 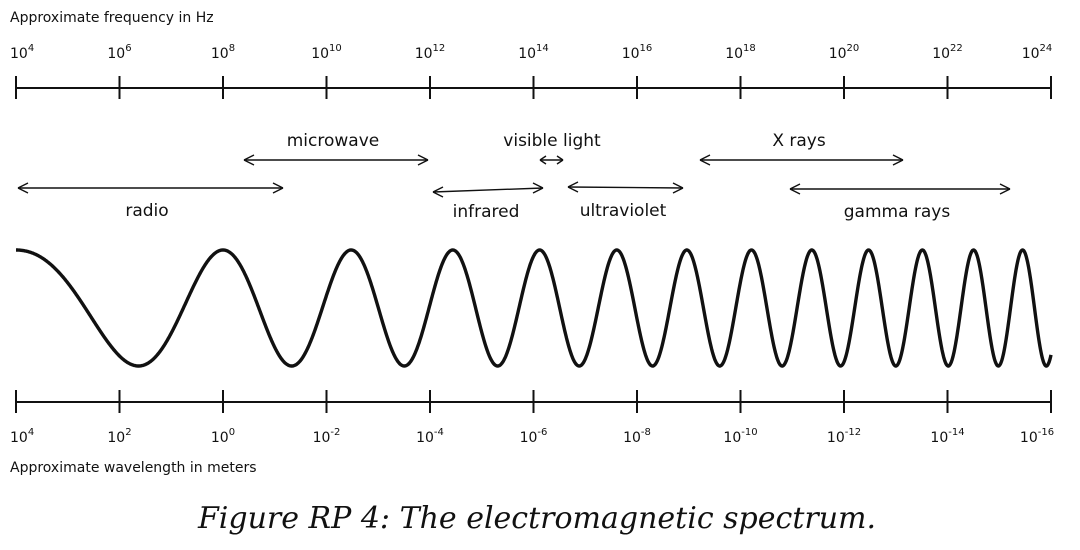 I want to click on frequency-tick-label: 10⁶, so click(x=119, y=52).